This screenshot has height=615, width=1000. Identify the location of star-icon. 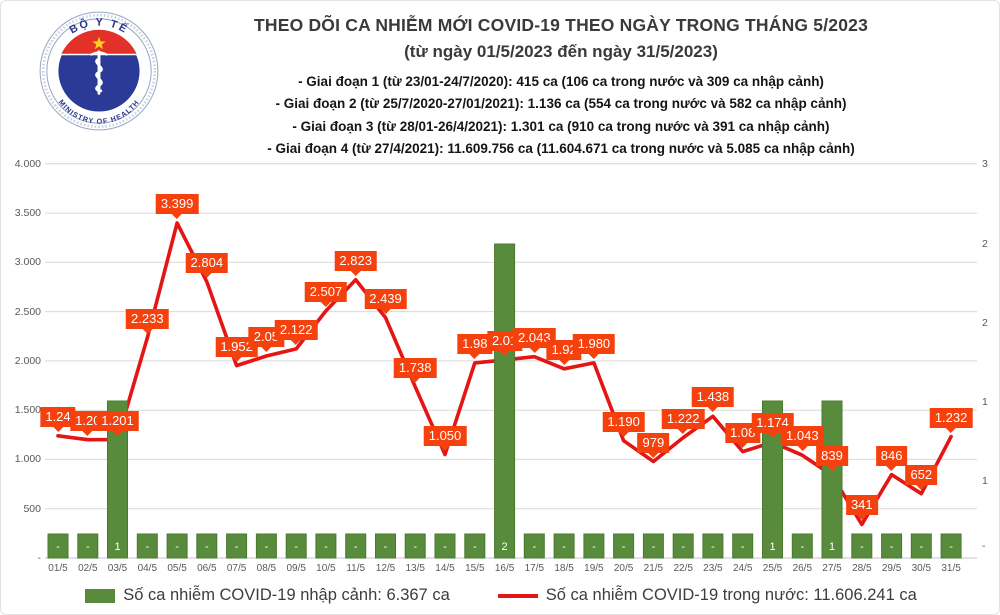
(99, 43).